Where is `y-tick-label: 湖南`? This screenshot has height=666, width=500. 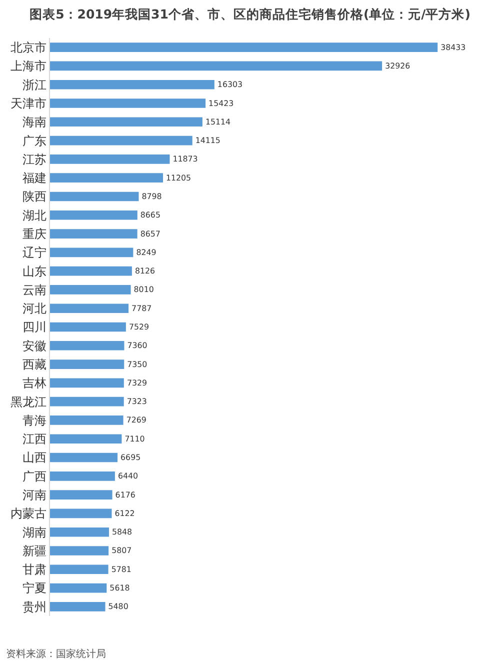
y-tick-label: 湖南 is located at coordinates (34, 532).